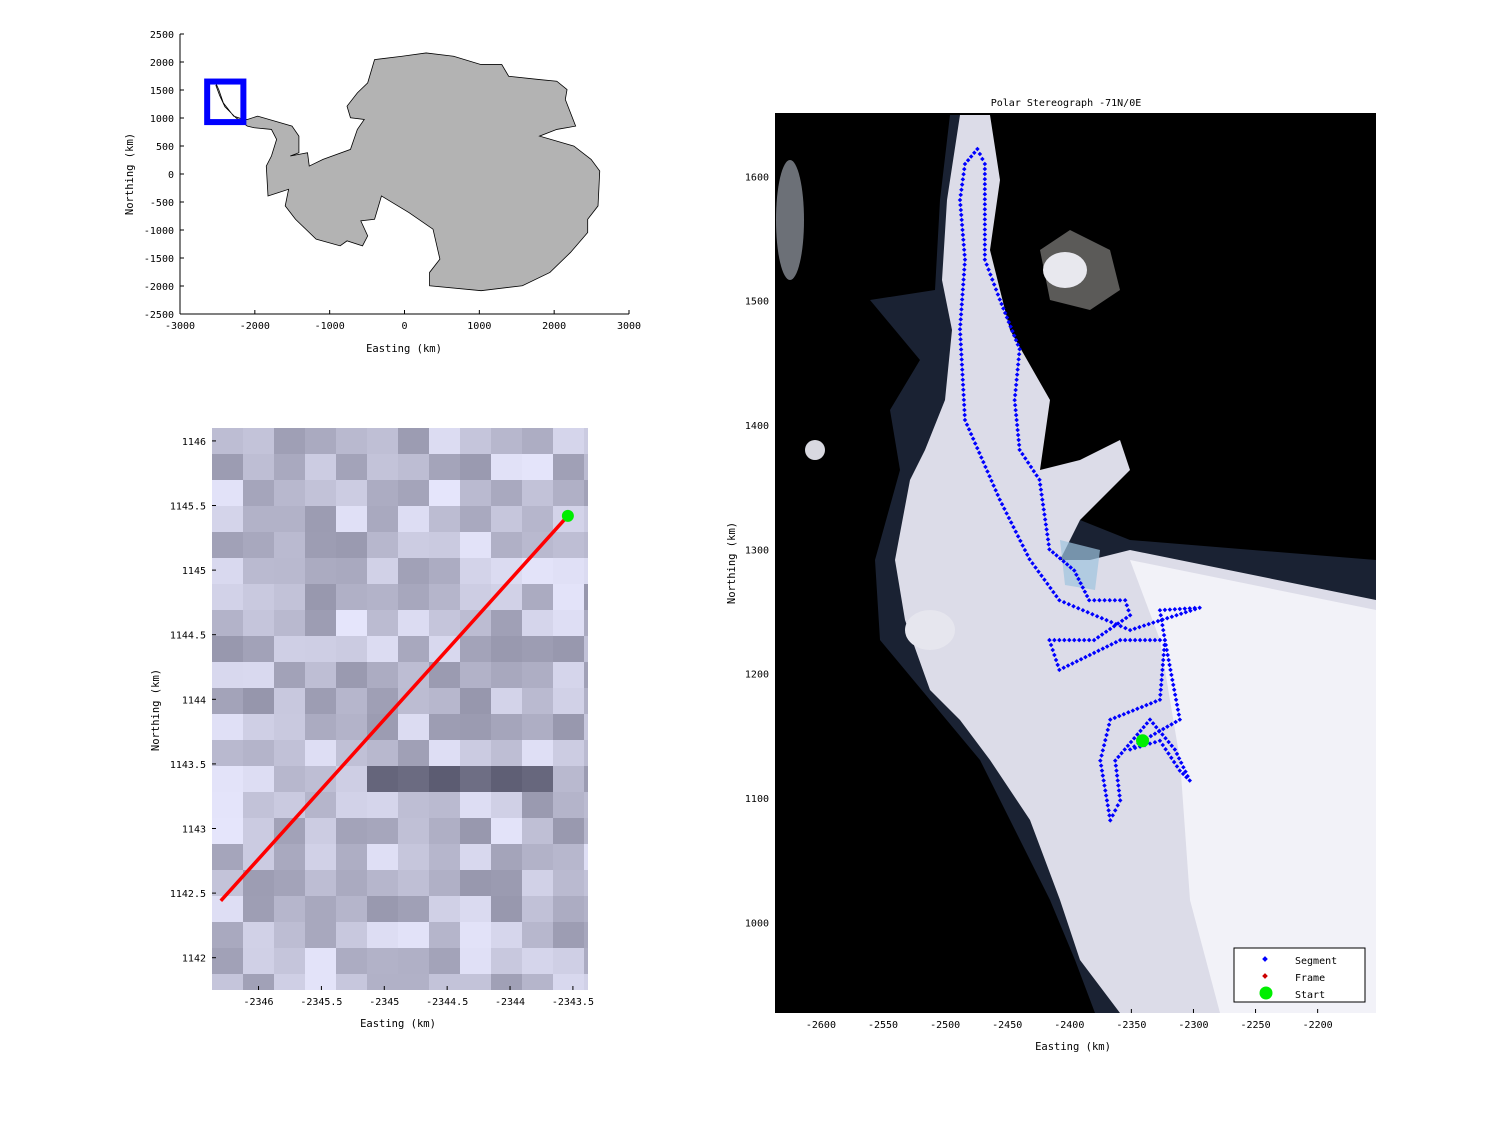  I want to click on x-tick-label: -2250, so click(1255, 1025).